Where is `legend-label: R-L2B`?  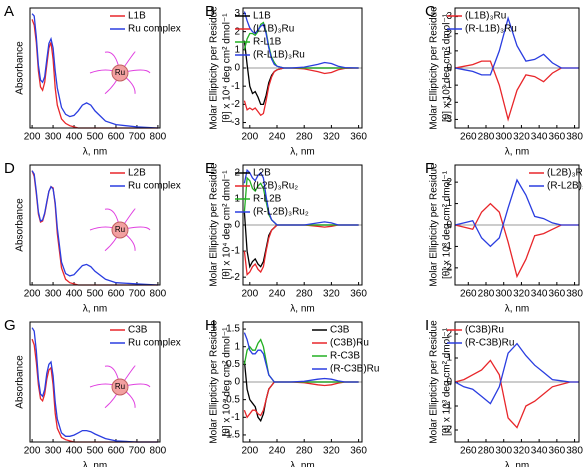 legend-label: R-L2B is located at coordinates (267, 199).